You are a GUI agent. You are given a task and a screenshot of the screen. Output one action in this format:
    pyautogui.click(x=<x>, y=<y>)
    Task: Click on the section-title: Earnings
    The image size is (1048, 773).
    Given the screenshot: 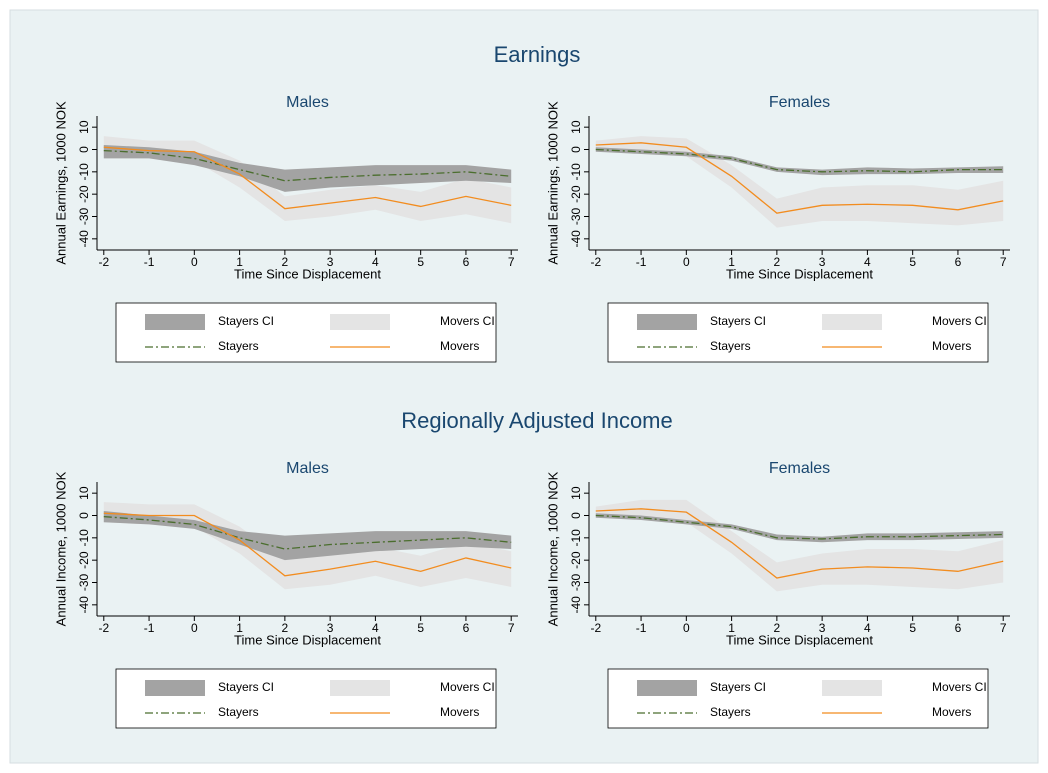 What is the action you would take?
    pyautogui.click(x=537, y=54)
    